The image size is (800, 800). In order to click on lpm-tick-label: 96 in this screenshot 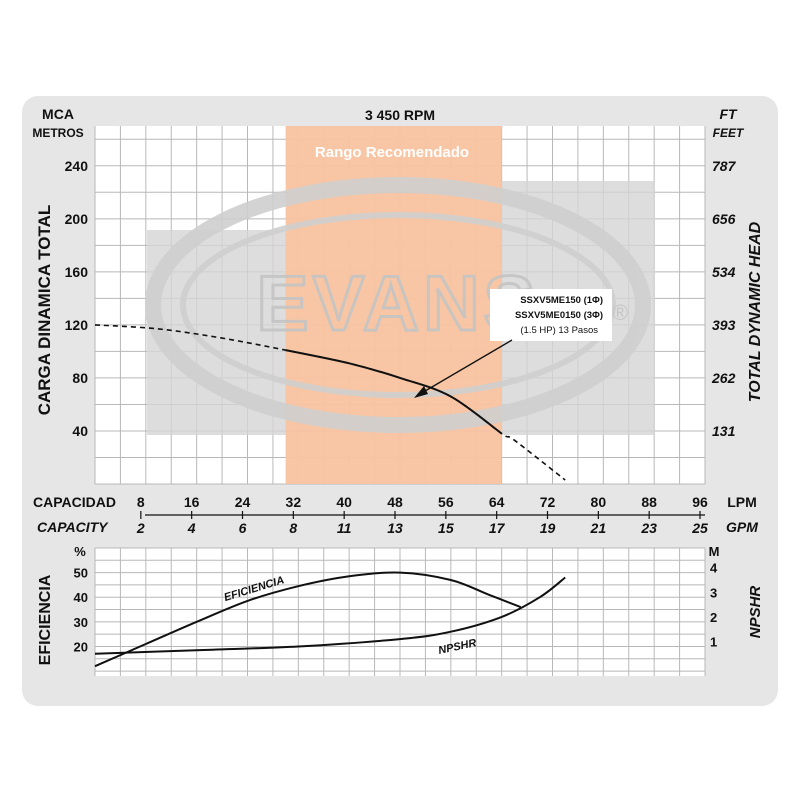, I will do `click(700, 502)`.